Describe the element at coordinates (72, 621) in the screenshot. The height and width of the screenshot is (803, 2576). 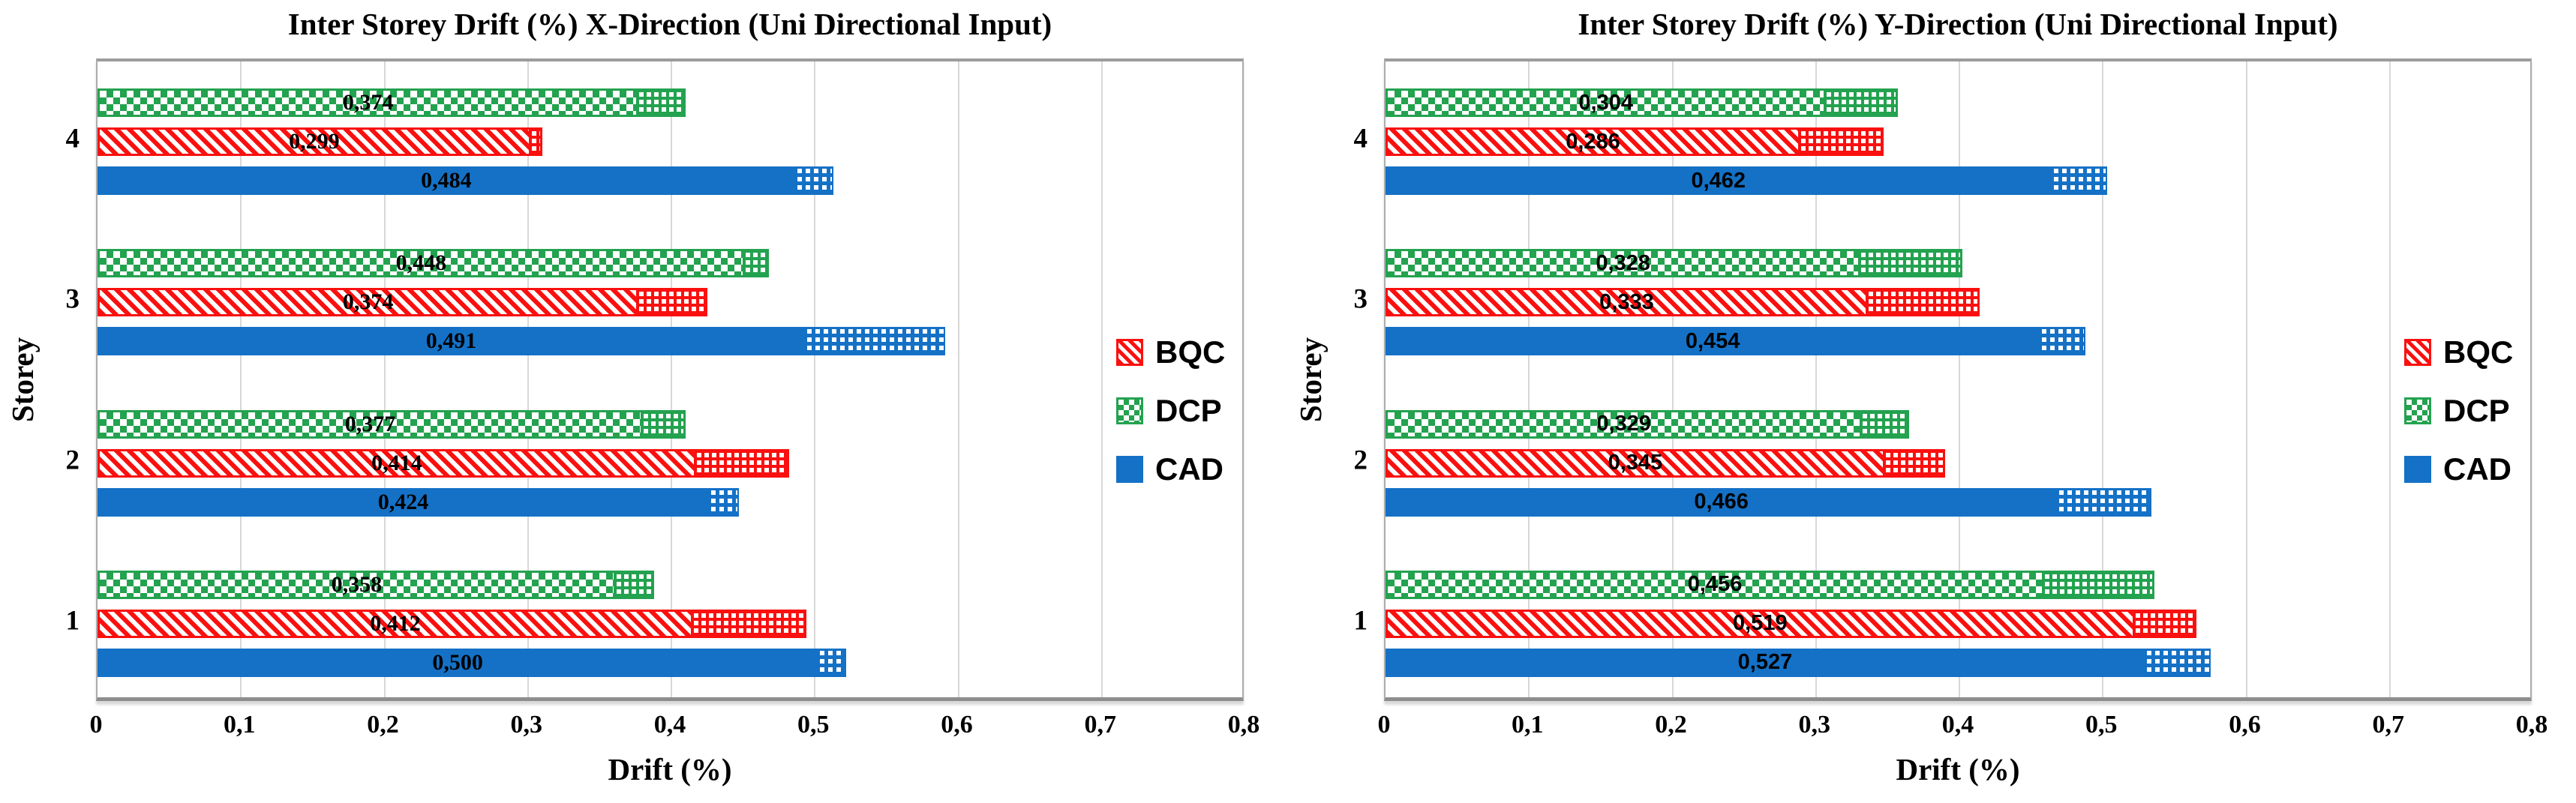
I see `storey-label: 1` at that location.